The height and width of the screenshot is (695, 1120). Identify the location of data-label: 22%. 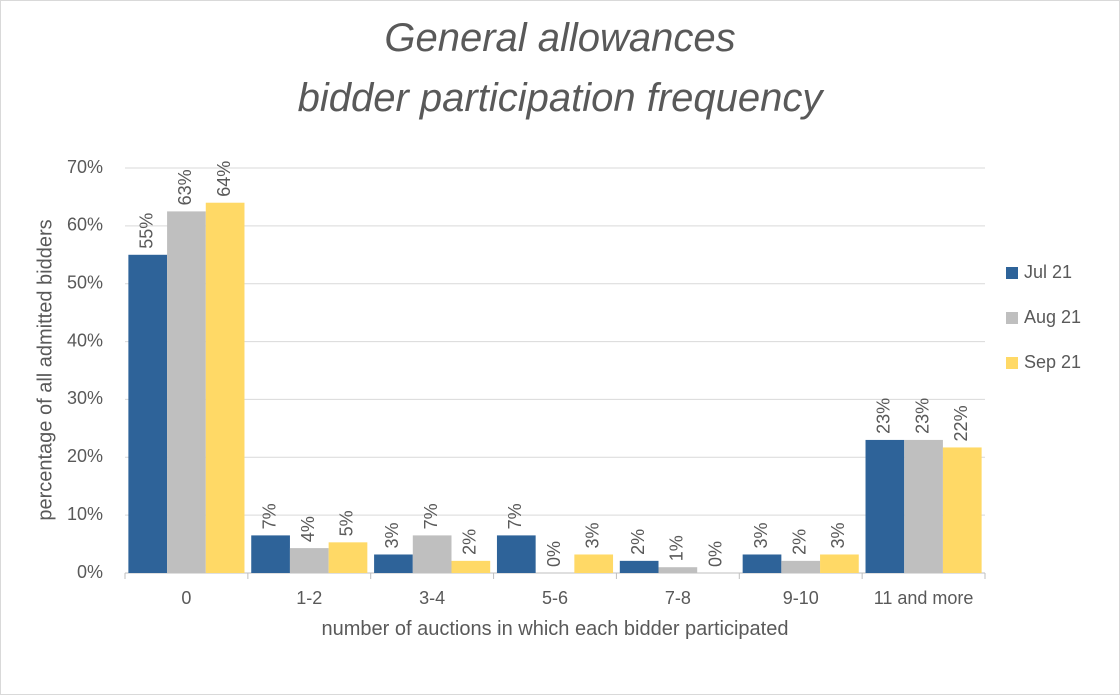
(961, 423).